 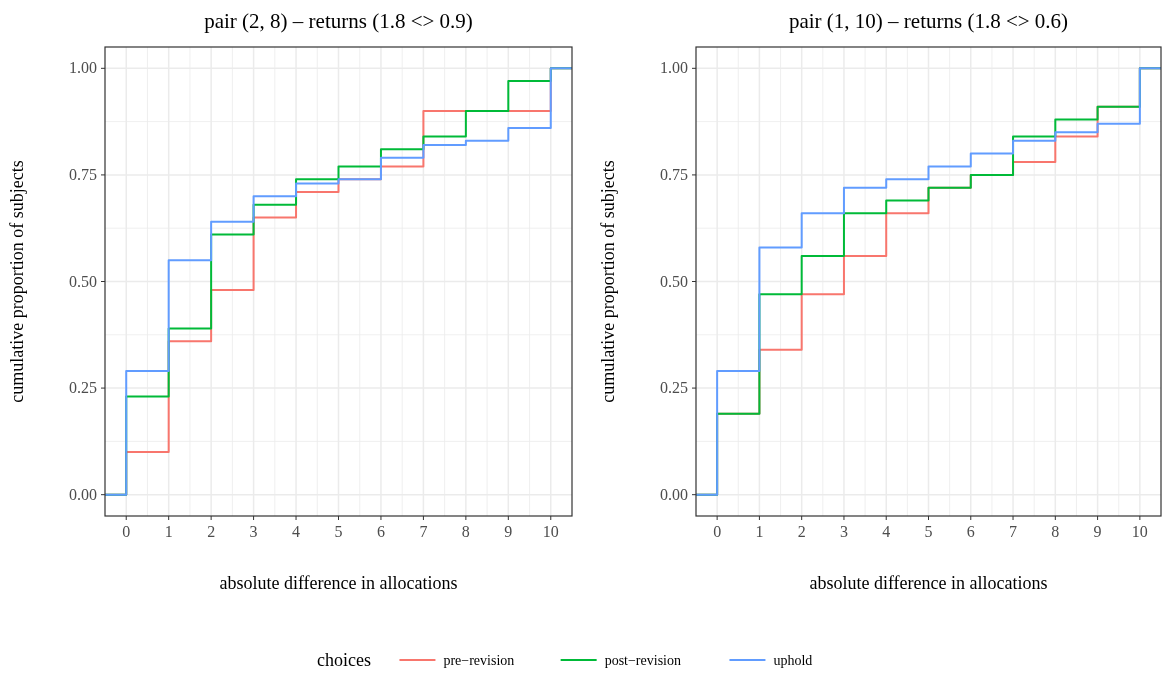 What do you see at coordinates (928, 21) in the screenshot?
I see `chart-title: pair (1, 10) – returns (1.8 <> 0.6)` at bounding box center [928, 21].